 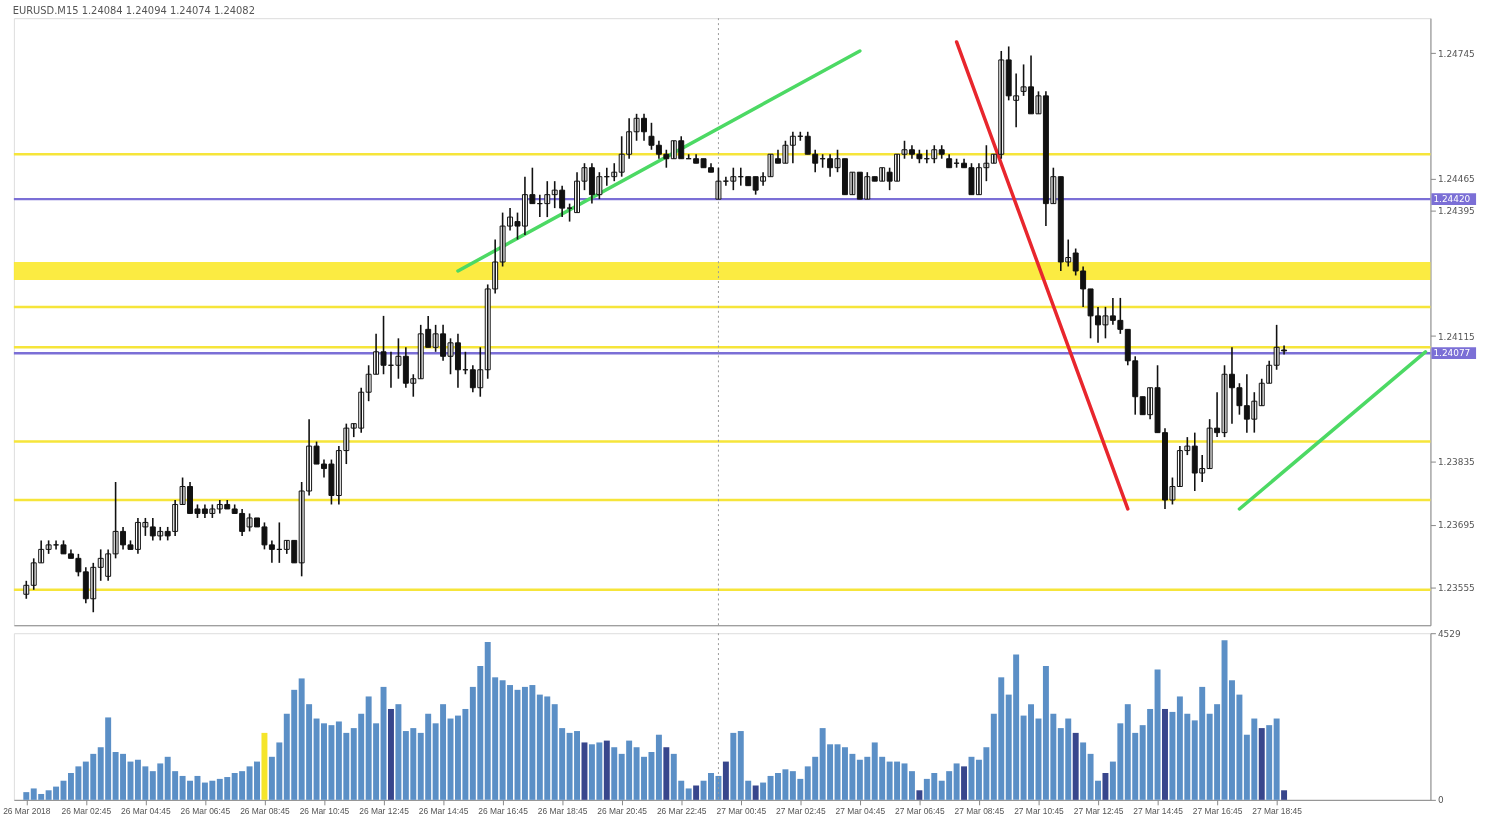 I want to click on y-tick-label: 1.24395, so click(x=1456, y=210).